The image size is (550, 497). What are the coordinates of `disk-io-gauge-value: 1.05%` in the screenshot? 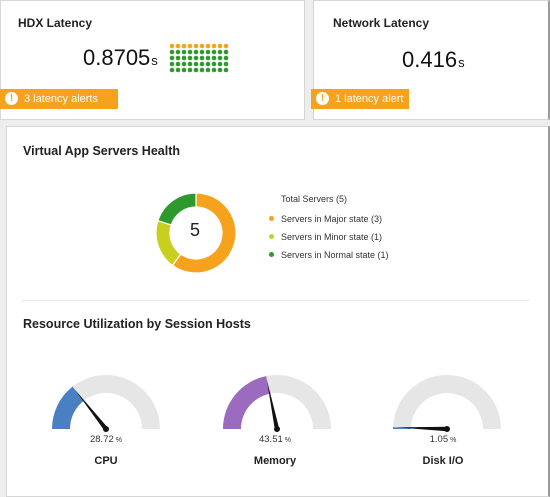 It's located at (443, 439).